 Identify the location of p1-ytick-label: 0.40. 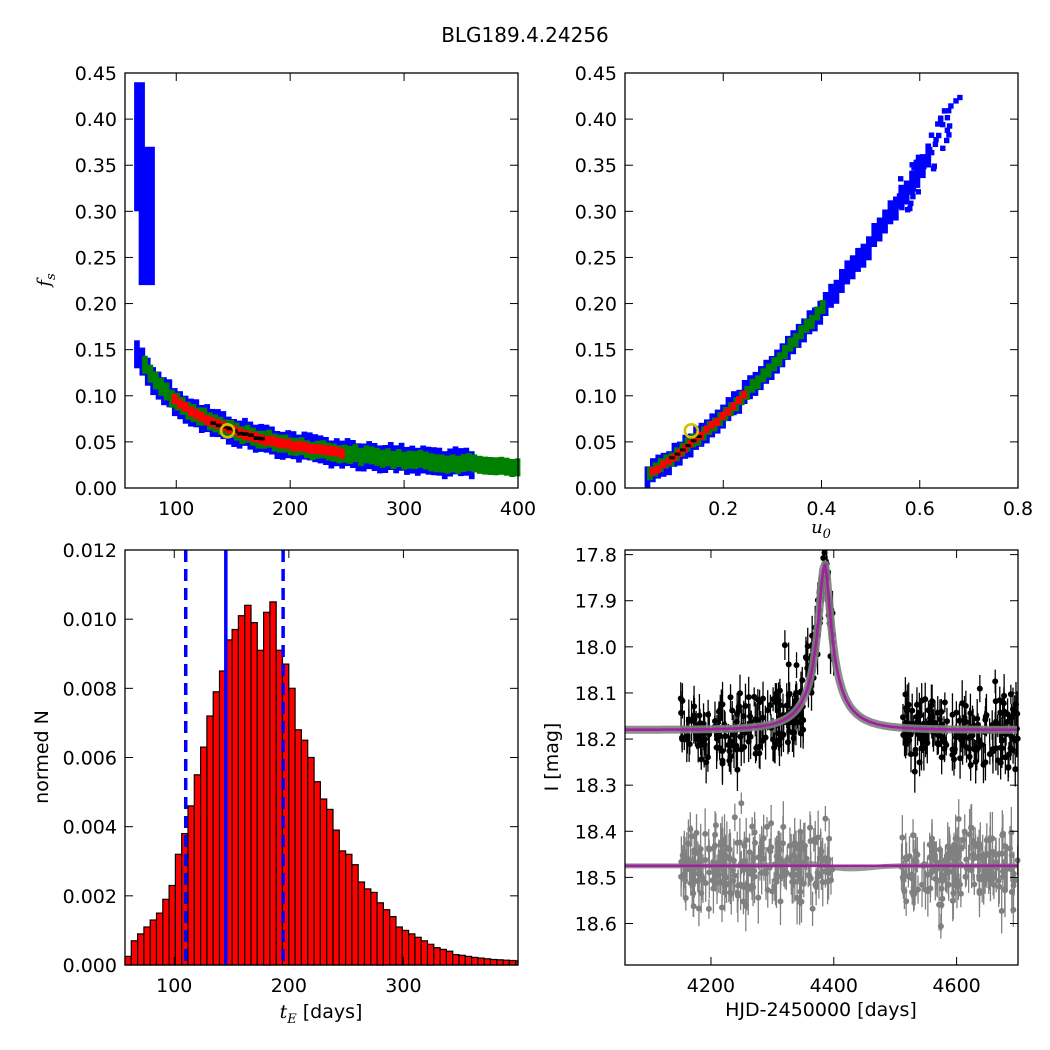
(96, 120).